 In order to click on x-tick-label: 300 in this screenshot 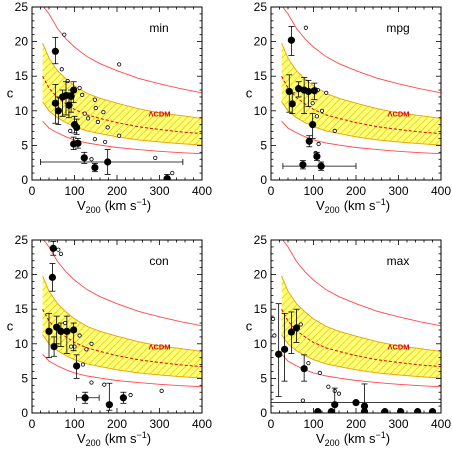, I will do `click(159, 424)`.